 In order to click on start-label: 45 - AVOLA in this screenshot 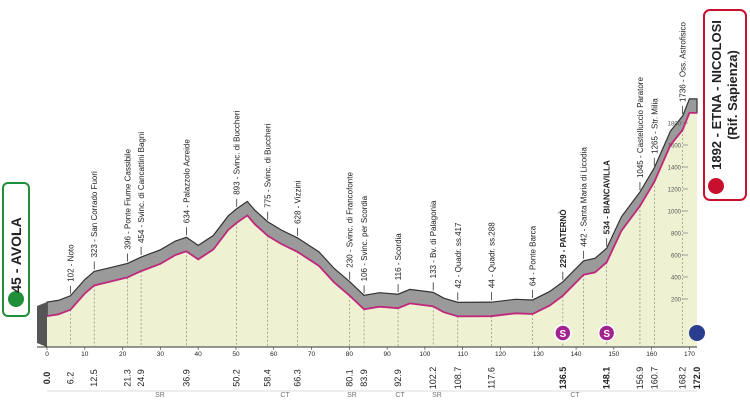, I will do `click(16, 254)`.